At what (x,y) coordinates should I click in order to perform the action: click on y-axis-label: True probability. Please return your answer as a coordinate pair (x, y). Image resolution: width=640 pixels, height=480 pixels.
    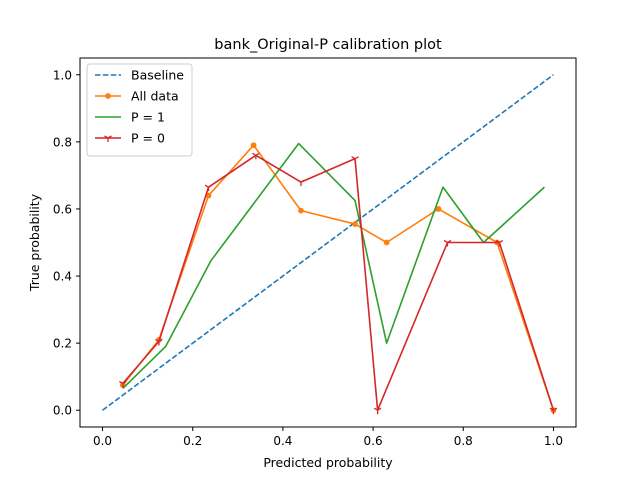
    Looking at the image, I should click on (34, 242).